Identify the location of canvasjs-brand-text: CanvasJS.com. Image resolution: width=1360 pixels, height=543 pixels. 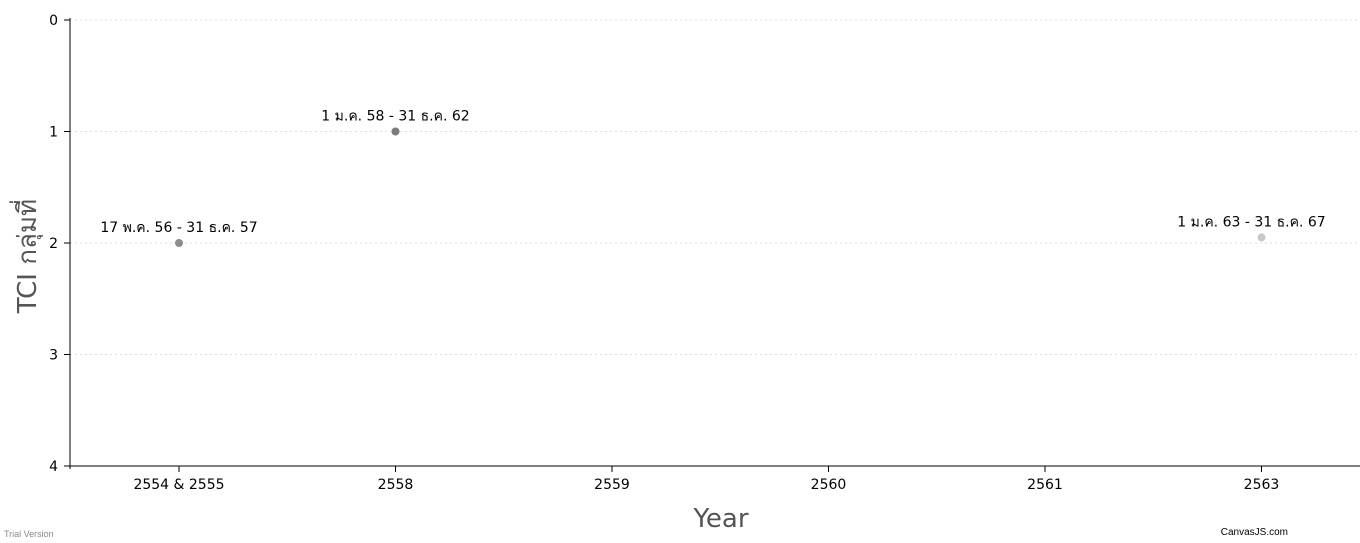
(1254, 532).